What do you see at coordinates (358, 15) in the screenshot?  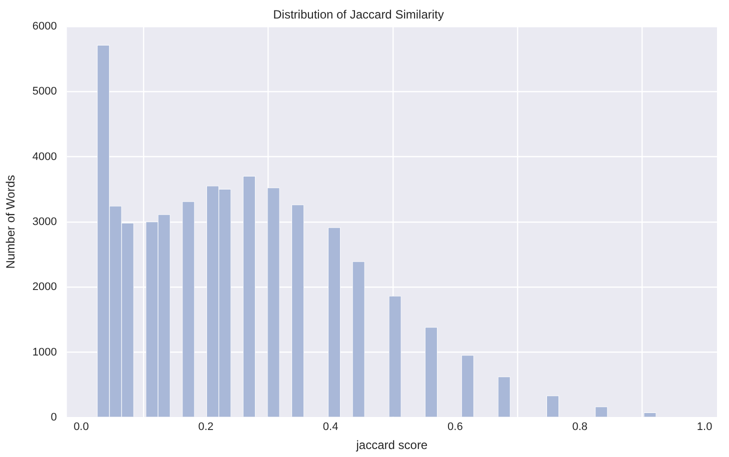 I see `chart-title: Distribution of Jaccard Similarity` at bounding box center [358, 15].